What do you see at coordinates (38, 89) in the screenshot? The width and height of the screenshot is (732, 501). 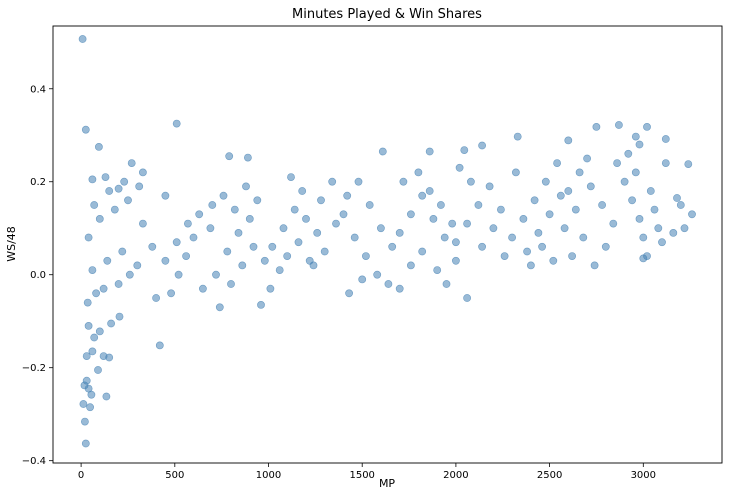 I see `y-tick-label: 0.4` at bounding box center [38, 89].